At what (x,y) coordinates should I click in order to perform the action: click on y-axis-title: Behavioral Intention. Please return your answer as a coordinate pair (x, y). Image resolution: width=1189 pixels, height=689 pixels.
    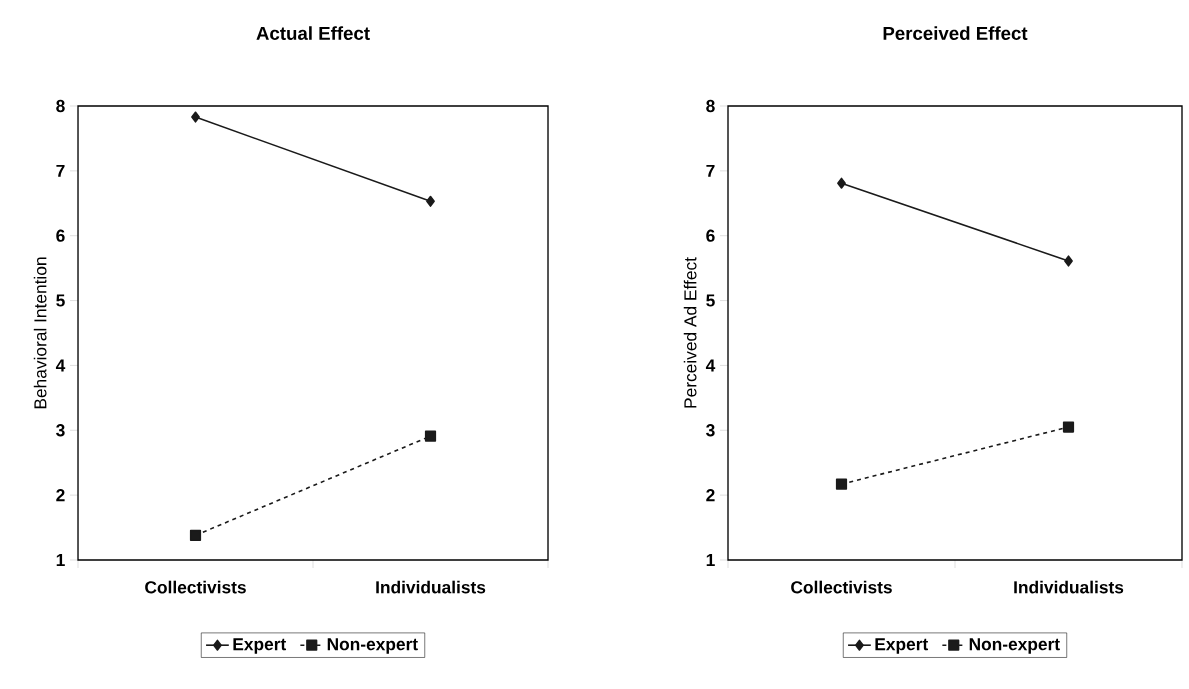
    Looking at the image, I should click on (40, 333).